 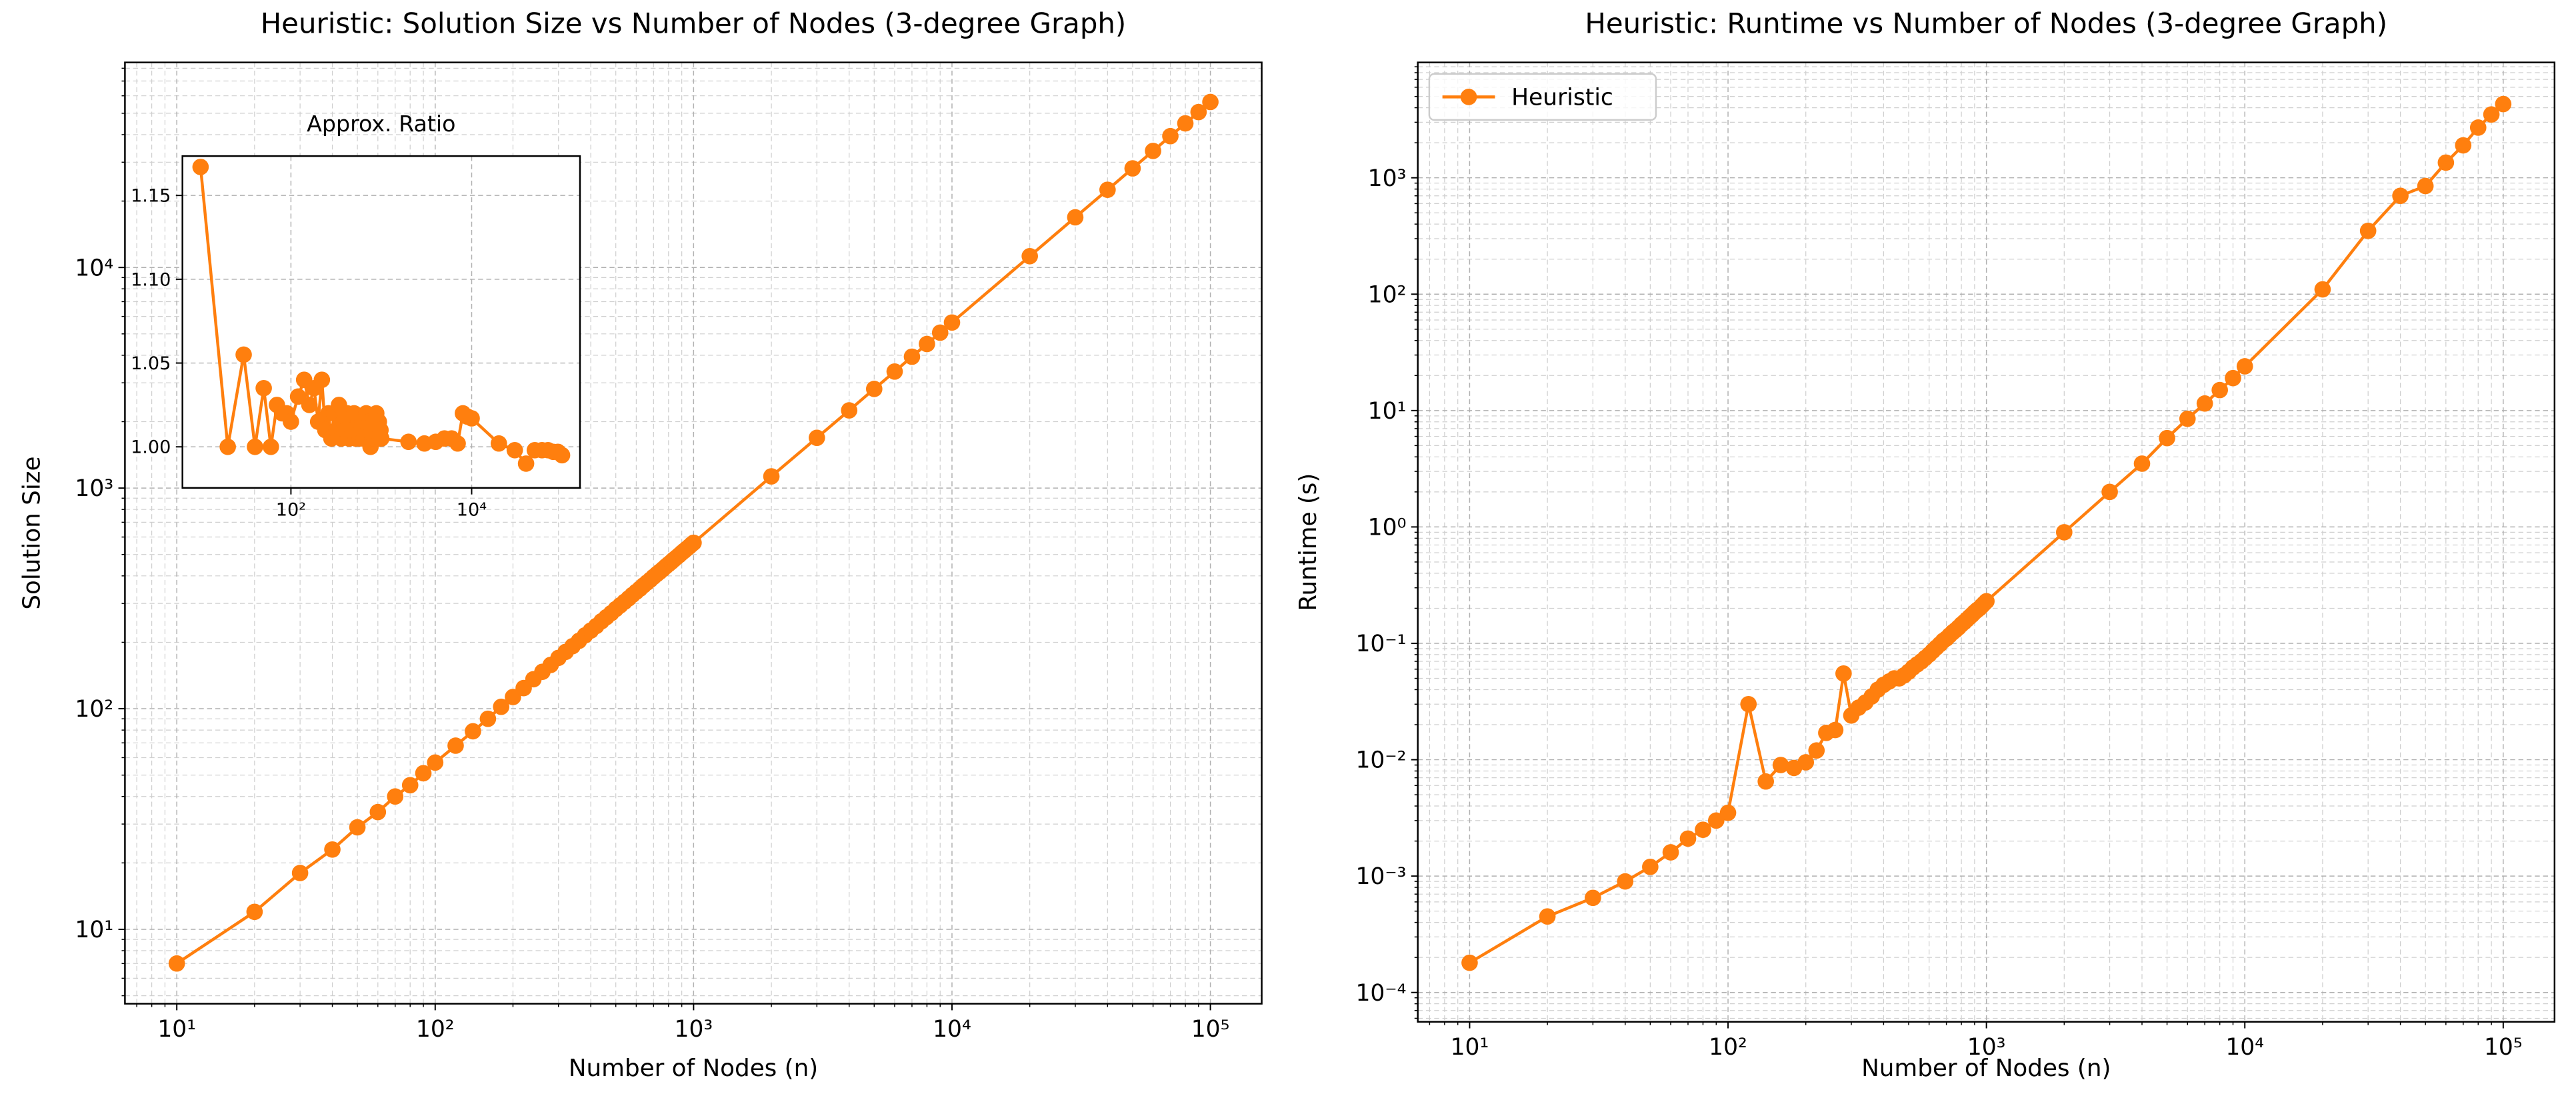 I want to click on legend-marker, so click(x=1468, y=97).